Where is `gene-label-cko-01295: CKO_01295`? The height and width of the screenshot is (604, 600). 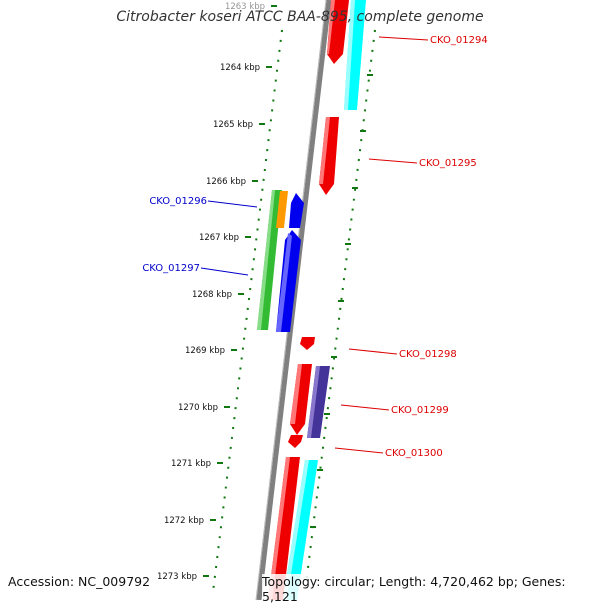
gene-label-cko-01295: CKO_01295 is located at coordinates (448, 163).